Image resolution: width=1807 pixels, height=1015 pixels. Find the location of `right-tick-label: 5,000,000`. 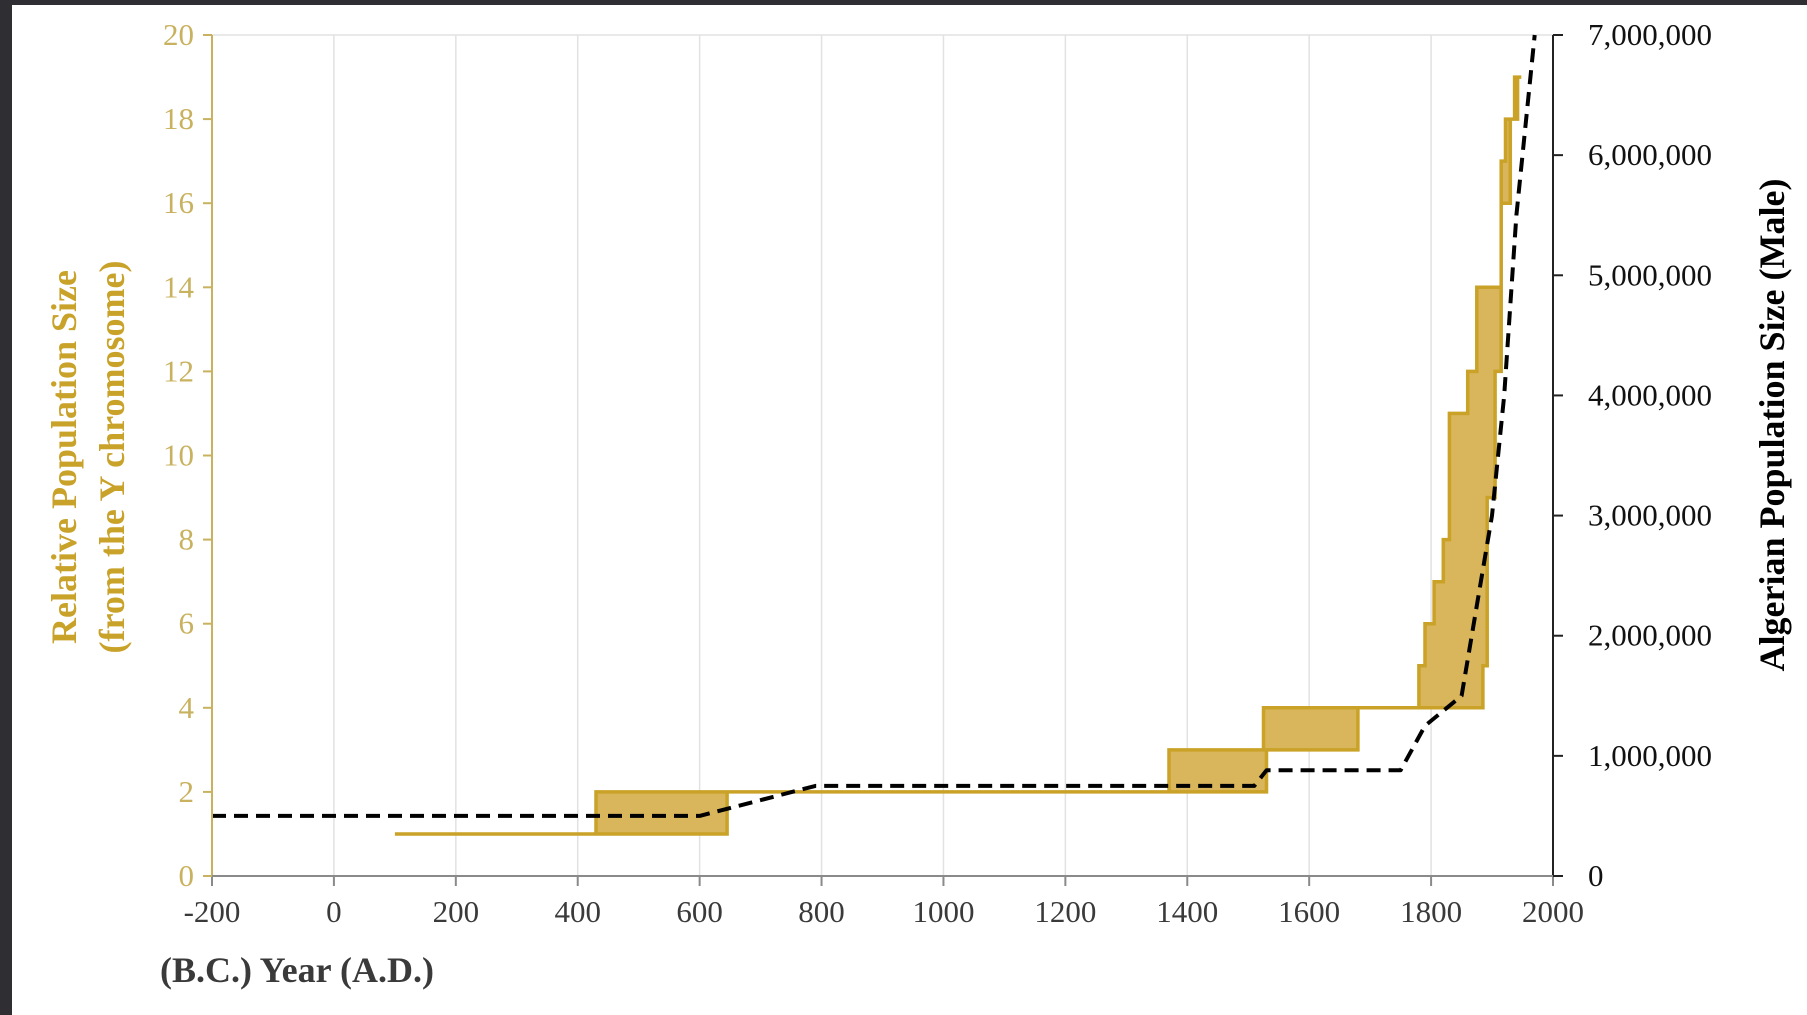

right-tick-label: 5,000,000 is located at coordinates (1650, 274).